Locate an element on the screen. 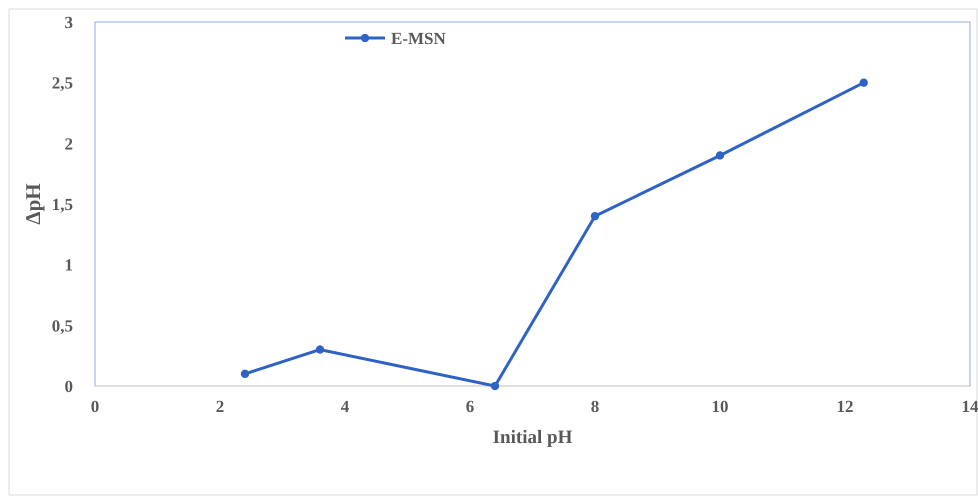 Image resolution: width=978 pixels, height=496 pixels. y-tick-label: 1 is located at coordinates (68, 265).